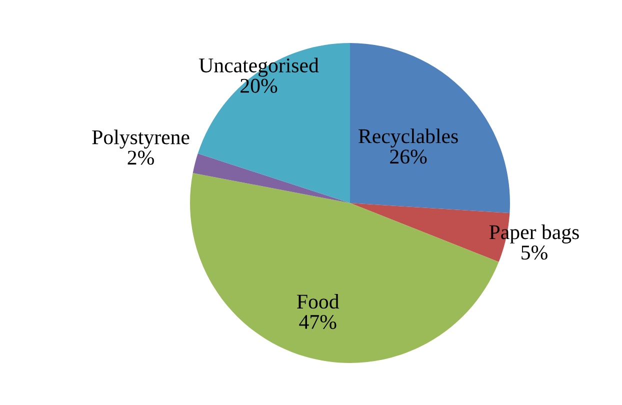 The height and width of the screenshot is (405, 622). I want to click on slice-label: Food, so click(318, 301).